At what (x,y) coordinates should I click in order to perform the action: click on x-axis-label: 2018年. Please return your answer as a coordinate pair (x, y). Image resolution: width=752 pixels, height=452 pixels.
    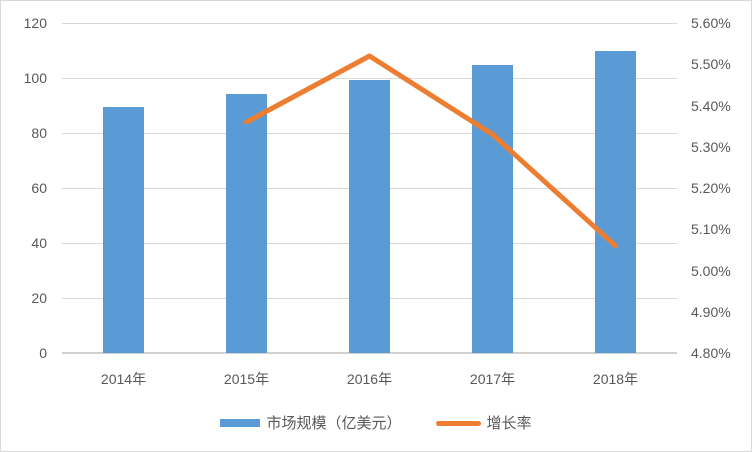
    Looking at the image, I should click on (615, 379).